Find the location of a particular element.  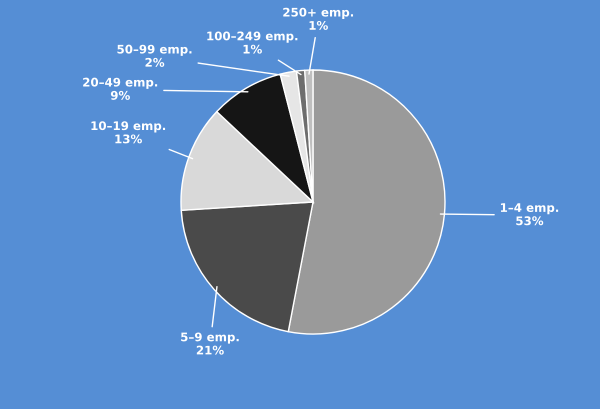

data-label: 53% is located at coordinates (530, 221).